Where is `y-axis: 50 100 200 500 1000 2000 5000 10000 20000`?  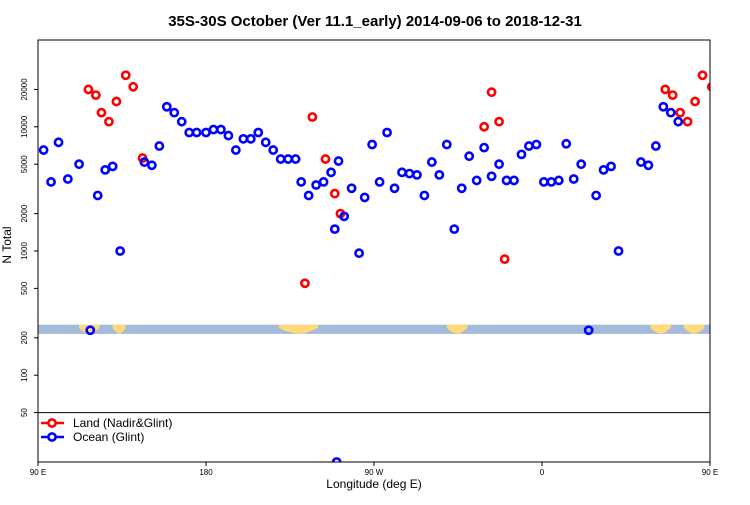 y-axis: 50 100 200 500 1000 2000 5000 10000 20000 is located at coordinates (29, 247).